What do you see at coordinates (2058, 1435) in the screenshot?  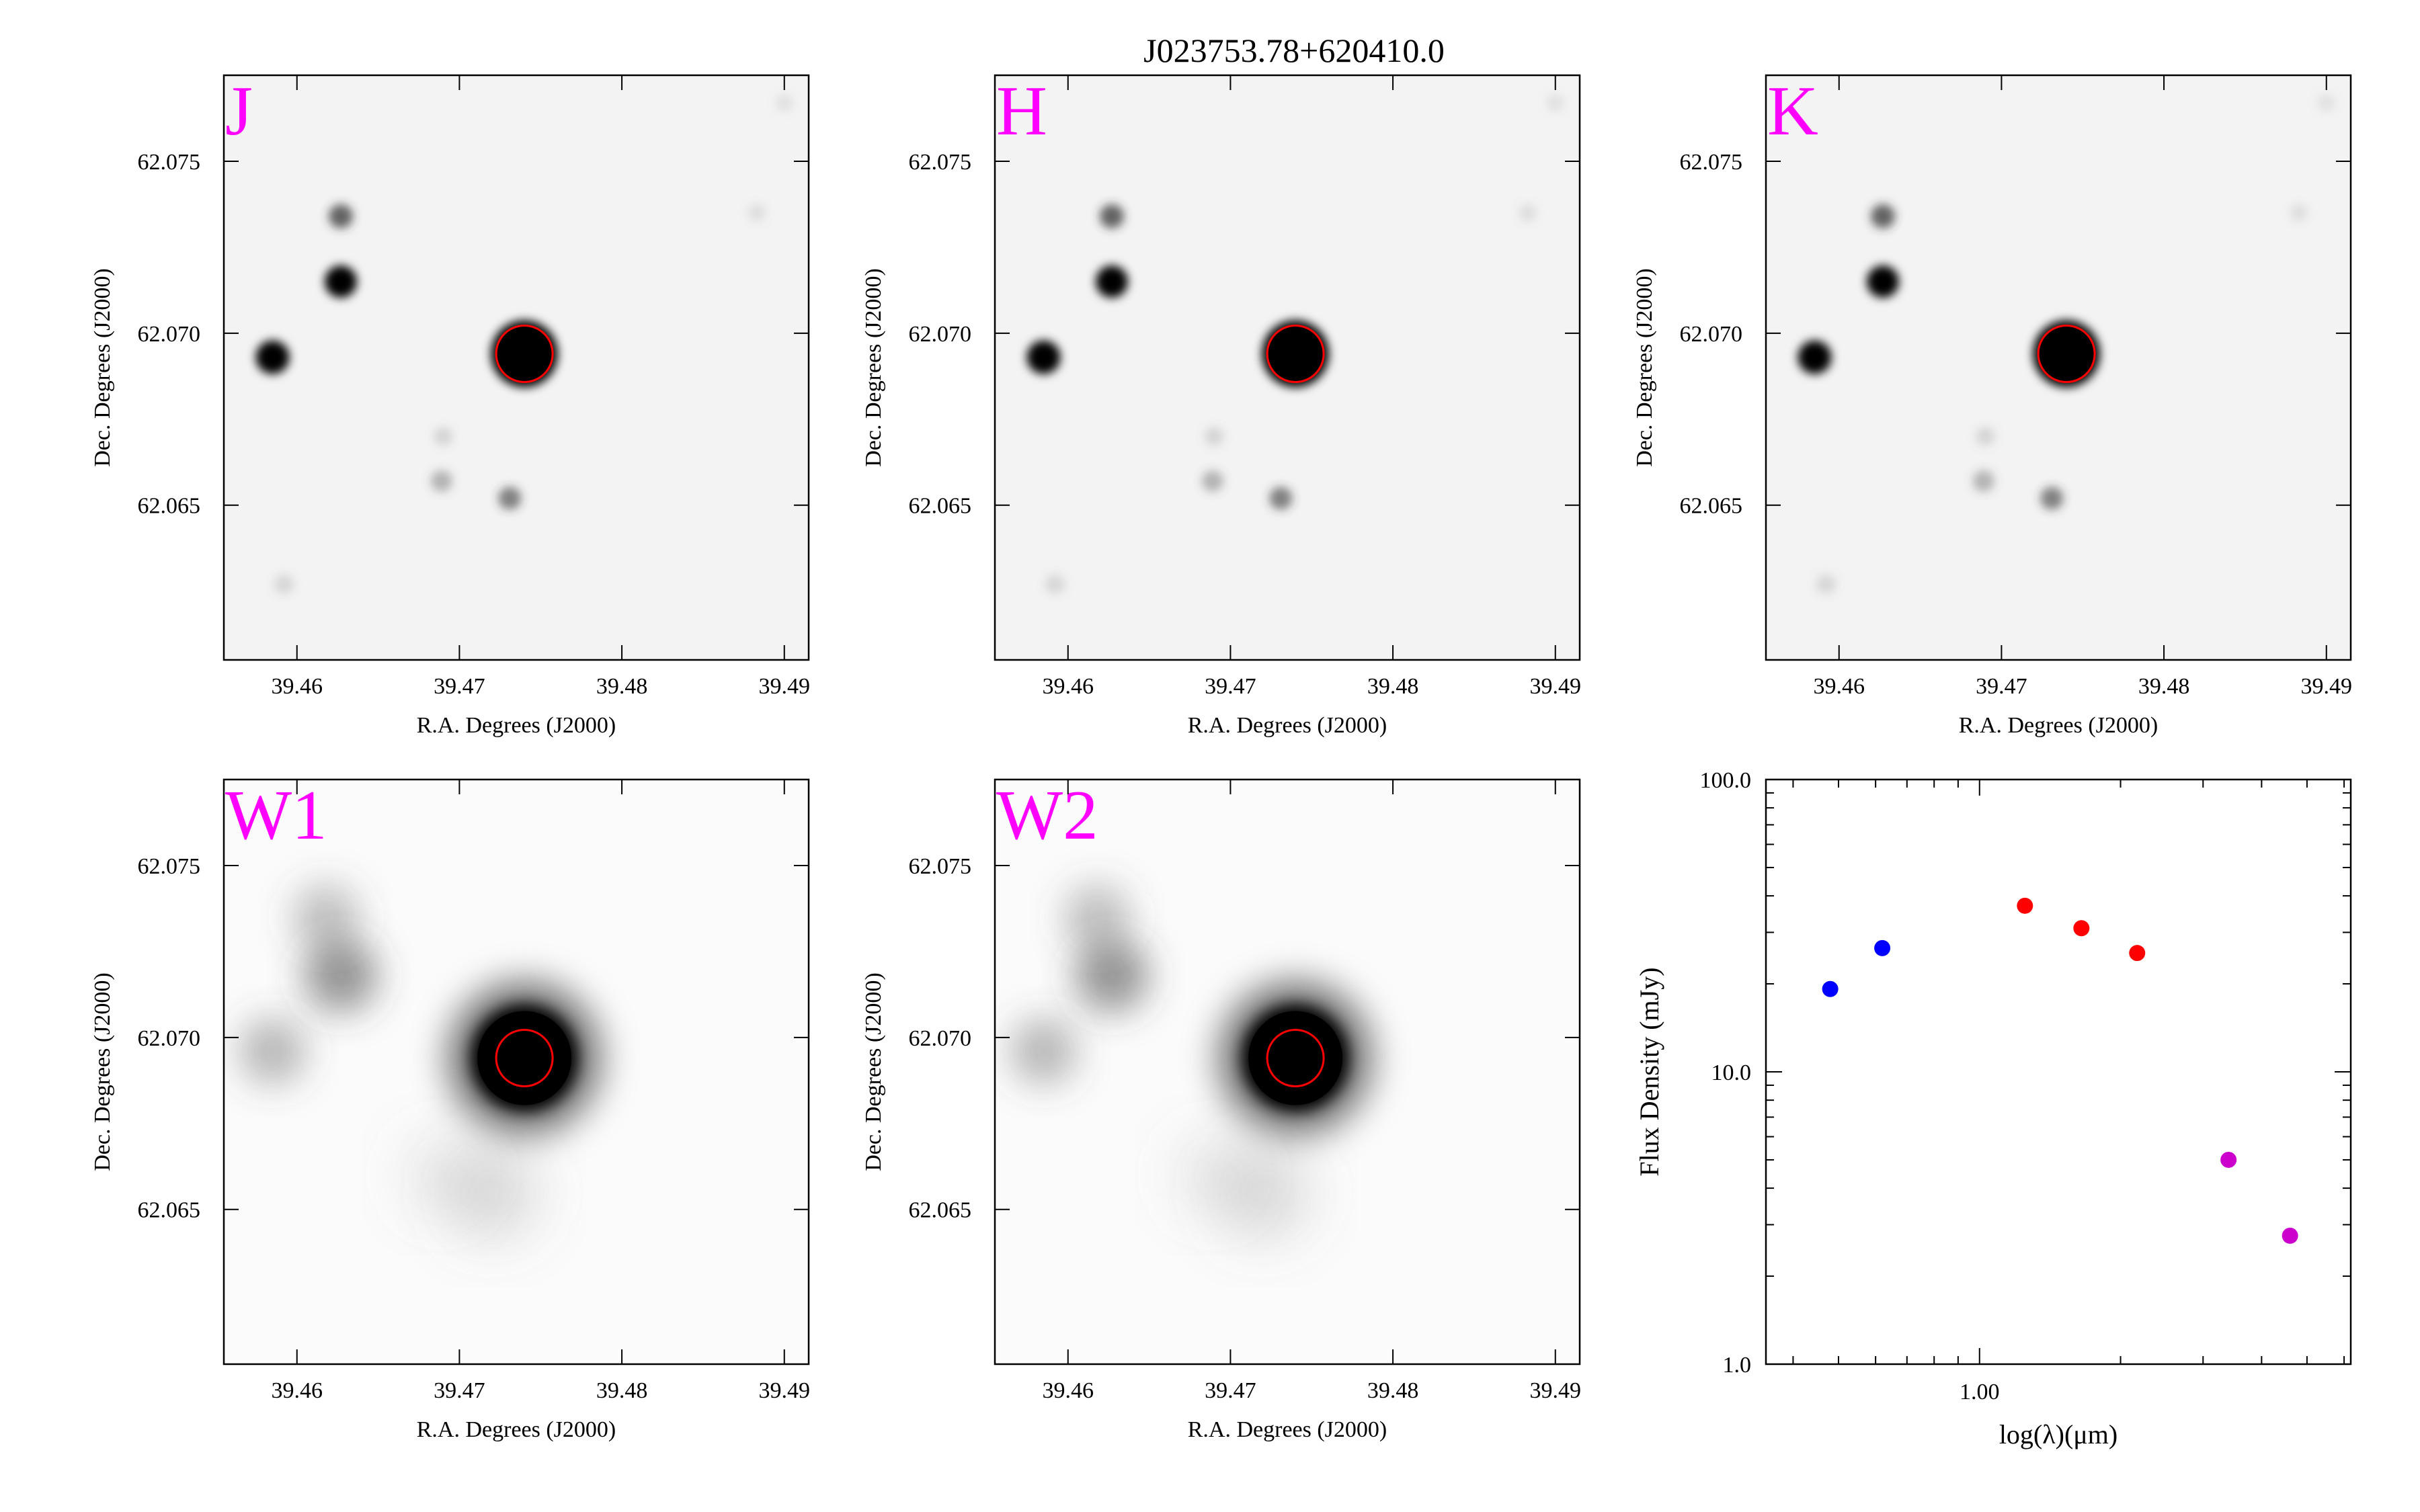 I see `x-axis-label: log(λ)(μm)` at bounding box center [2058, 1435].